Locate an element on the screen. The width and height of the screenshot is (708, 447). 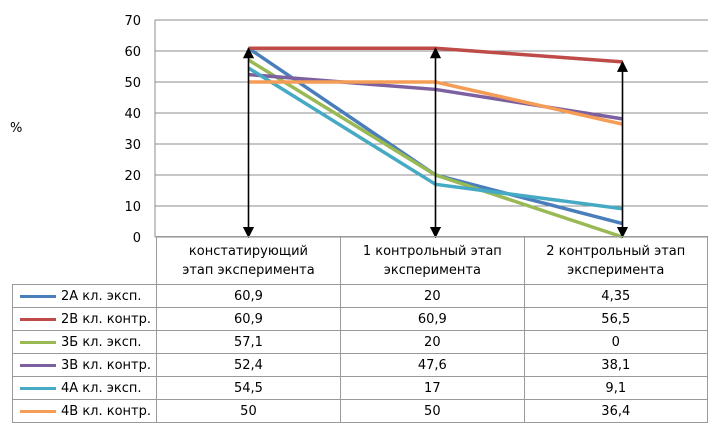
legend-entry: 3Б кл. эксп. is located at coordinates (84, 342).